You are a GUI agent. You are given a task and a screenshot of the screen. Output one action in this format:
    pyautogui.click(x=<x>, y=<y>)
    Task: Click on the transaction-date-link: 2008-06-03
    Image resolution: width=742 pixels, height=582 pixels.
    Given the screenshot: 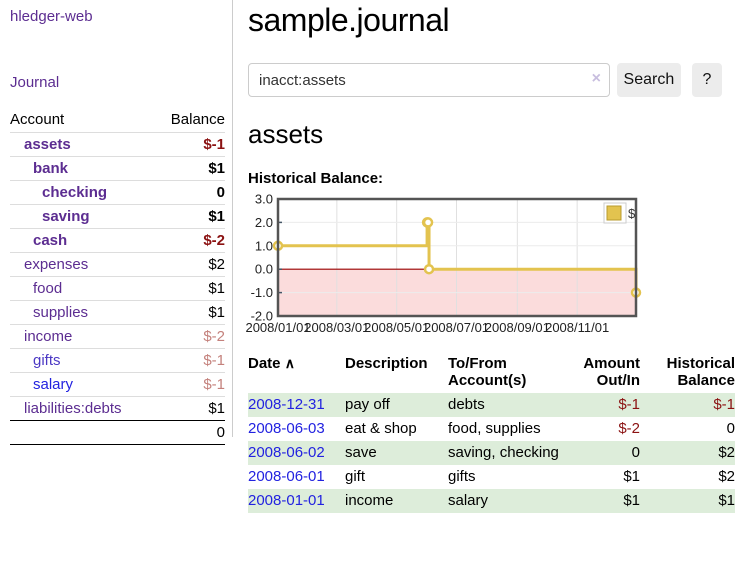 What is the action you would take?
    pyautogui.click(x=286, y=428)
    